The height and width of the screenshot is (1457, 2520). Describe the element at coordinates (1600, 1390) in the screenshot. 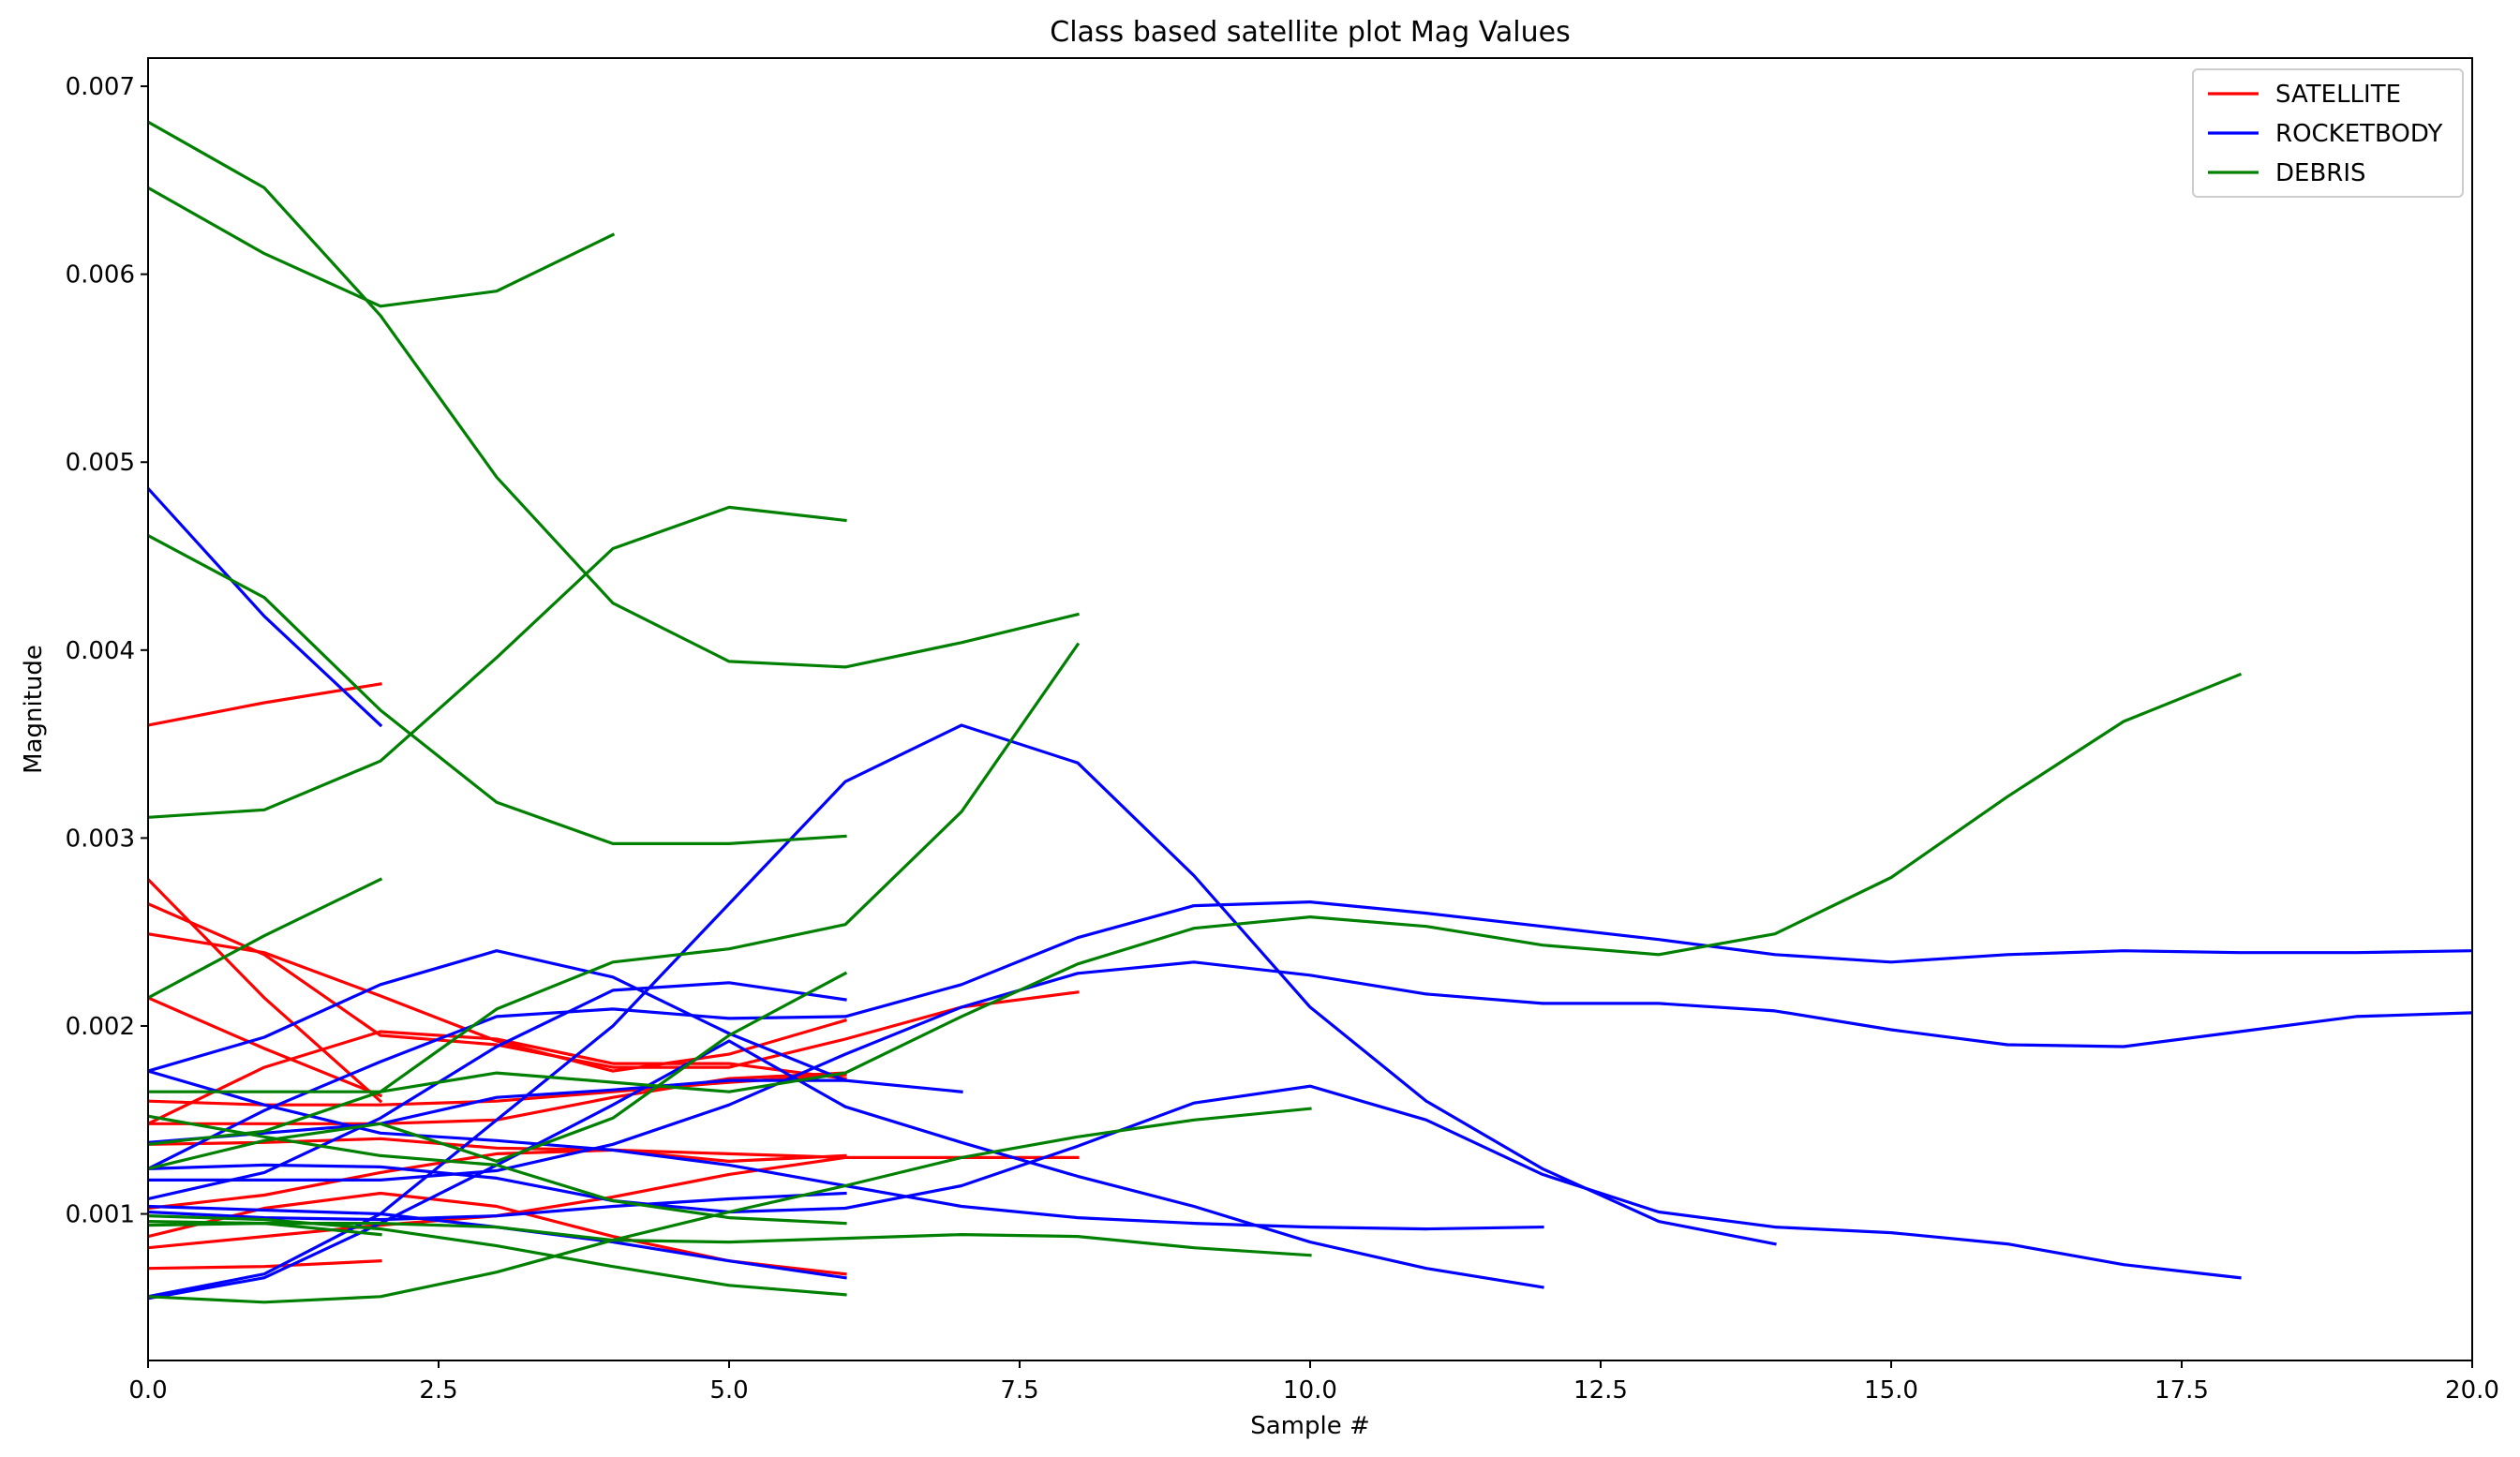

I see `x-tick-label: 12.5` at that location.